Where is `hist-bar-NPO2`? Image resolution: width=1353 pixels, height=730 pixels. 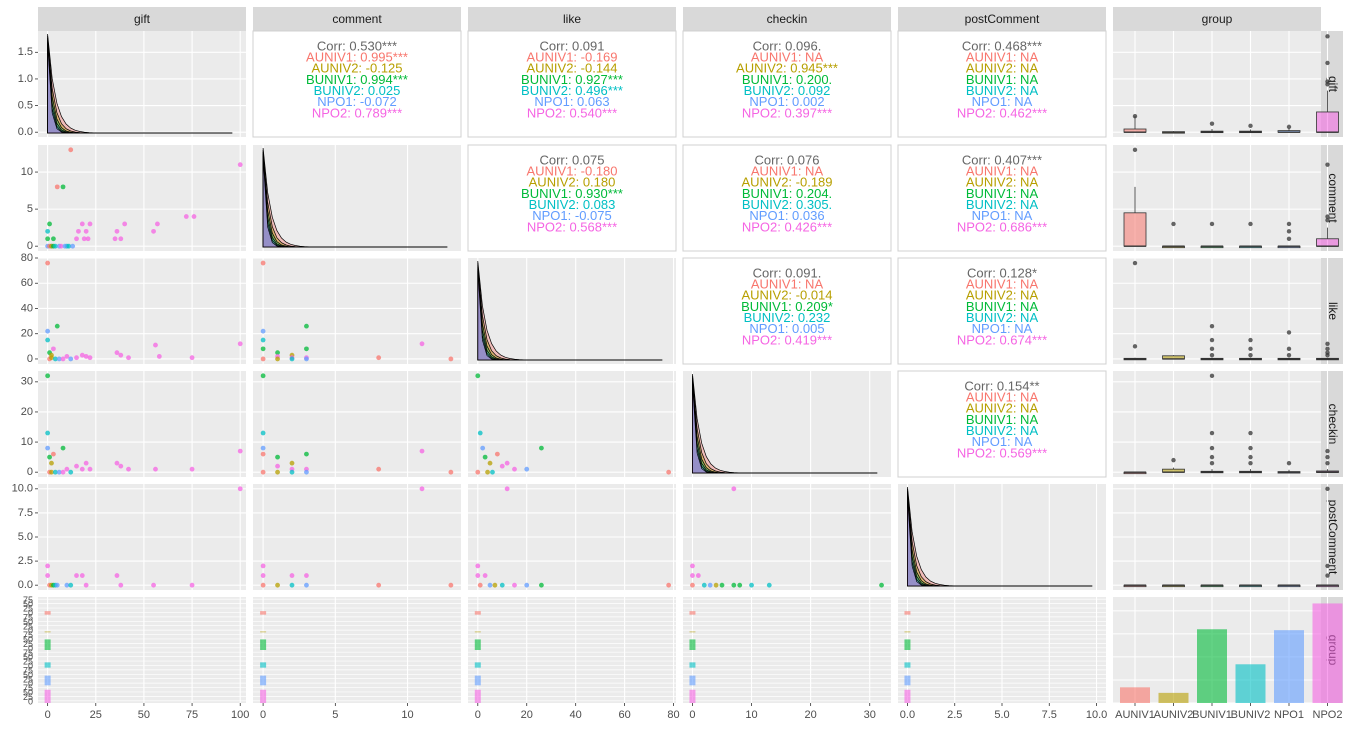
hist-bar-NPO2 is located at coordinates (47, 696).